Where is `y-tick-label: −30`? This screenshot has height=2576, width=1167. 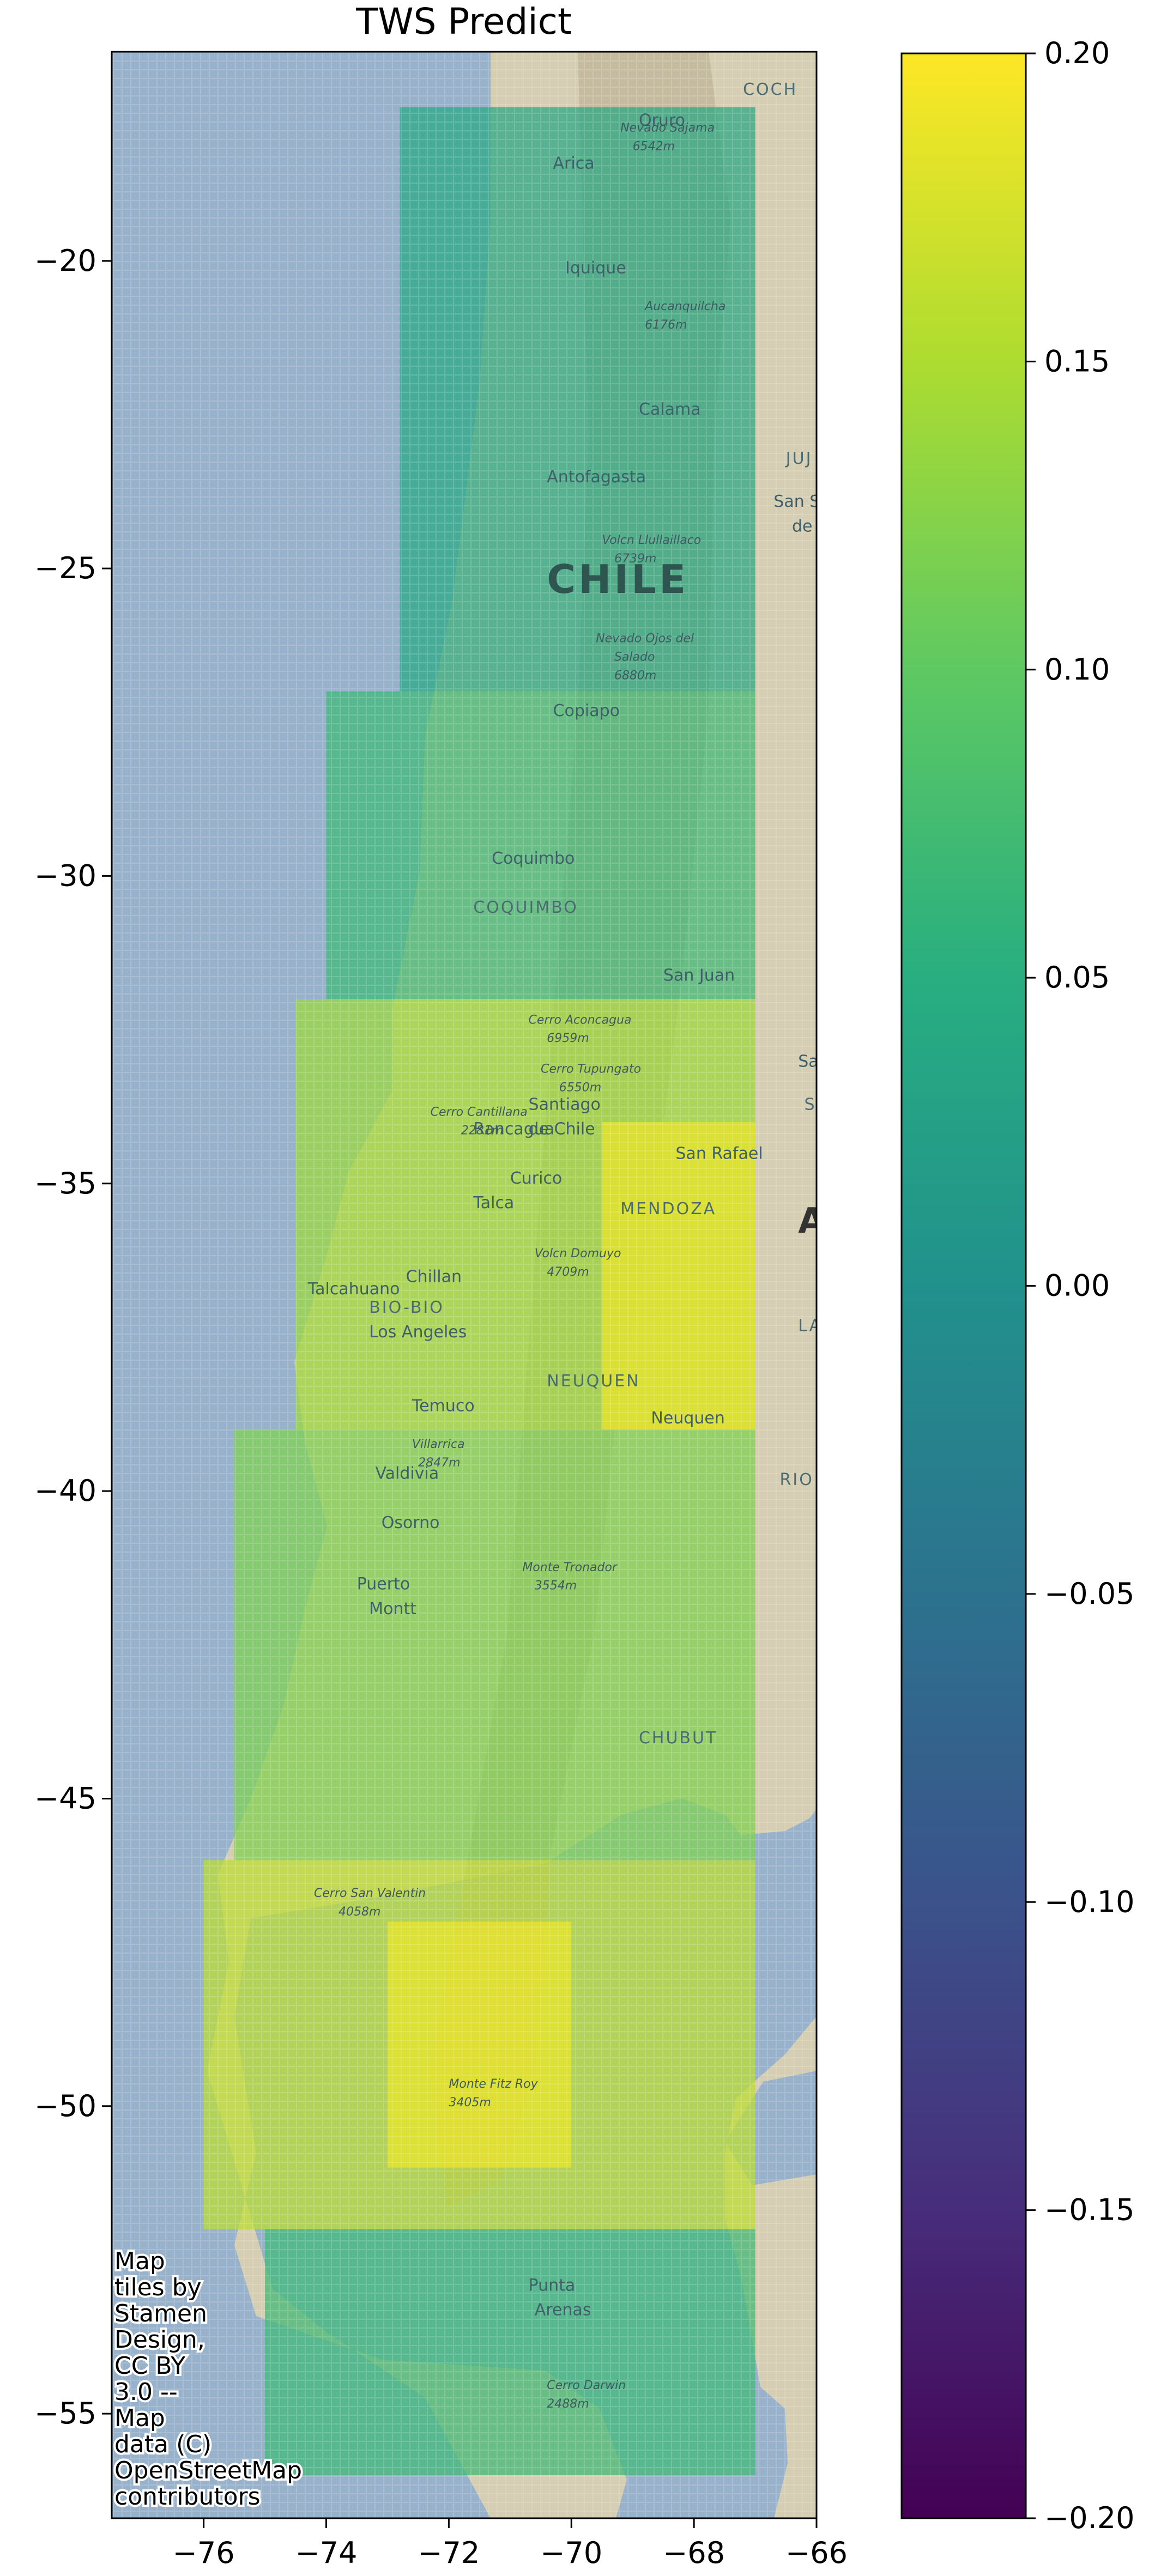 y-tick-label: −30 is located at coordinates (65, 876).